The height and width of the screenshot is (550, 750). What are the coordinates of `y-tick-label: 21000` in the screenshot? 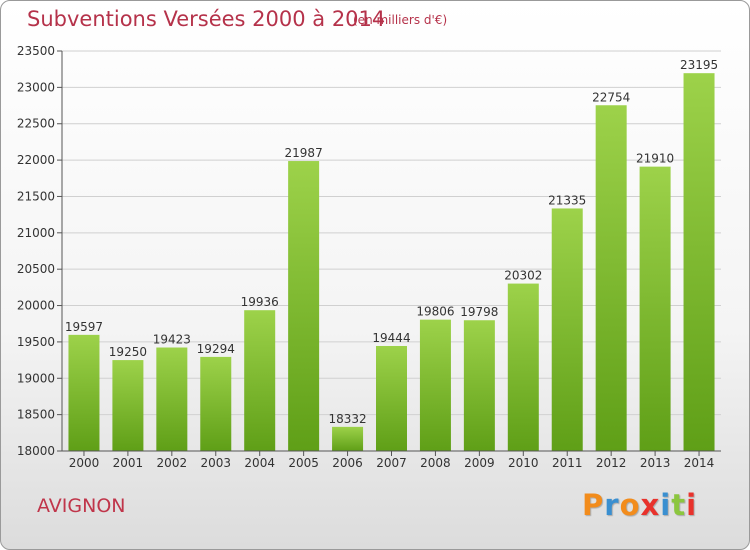 It's located at (36, 233).